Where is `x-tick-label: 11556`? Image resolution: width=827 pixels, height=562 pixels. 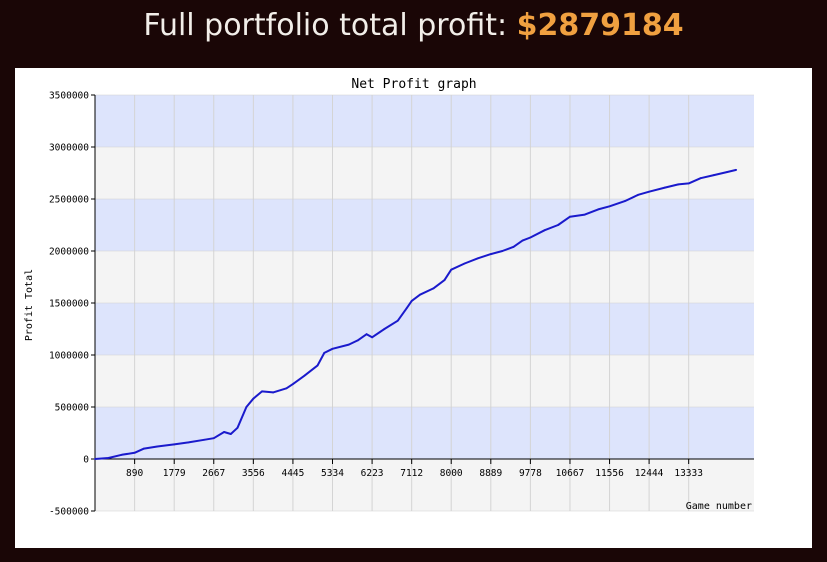 x-tick-label: 11556 is located at coordinates (609, 473).